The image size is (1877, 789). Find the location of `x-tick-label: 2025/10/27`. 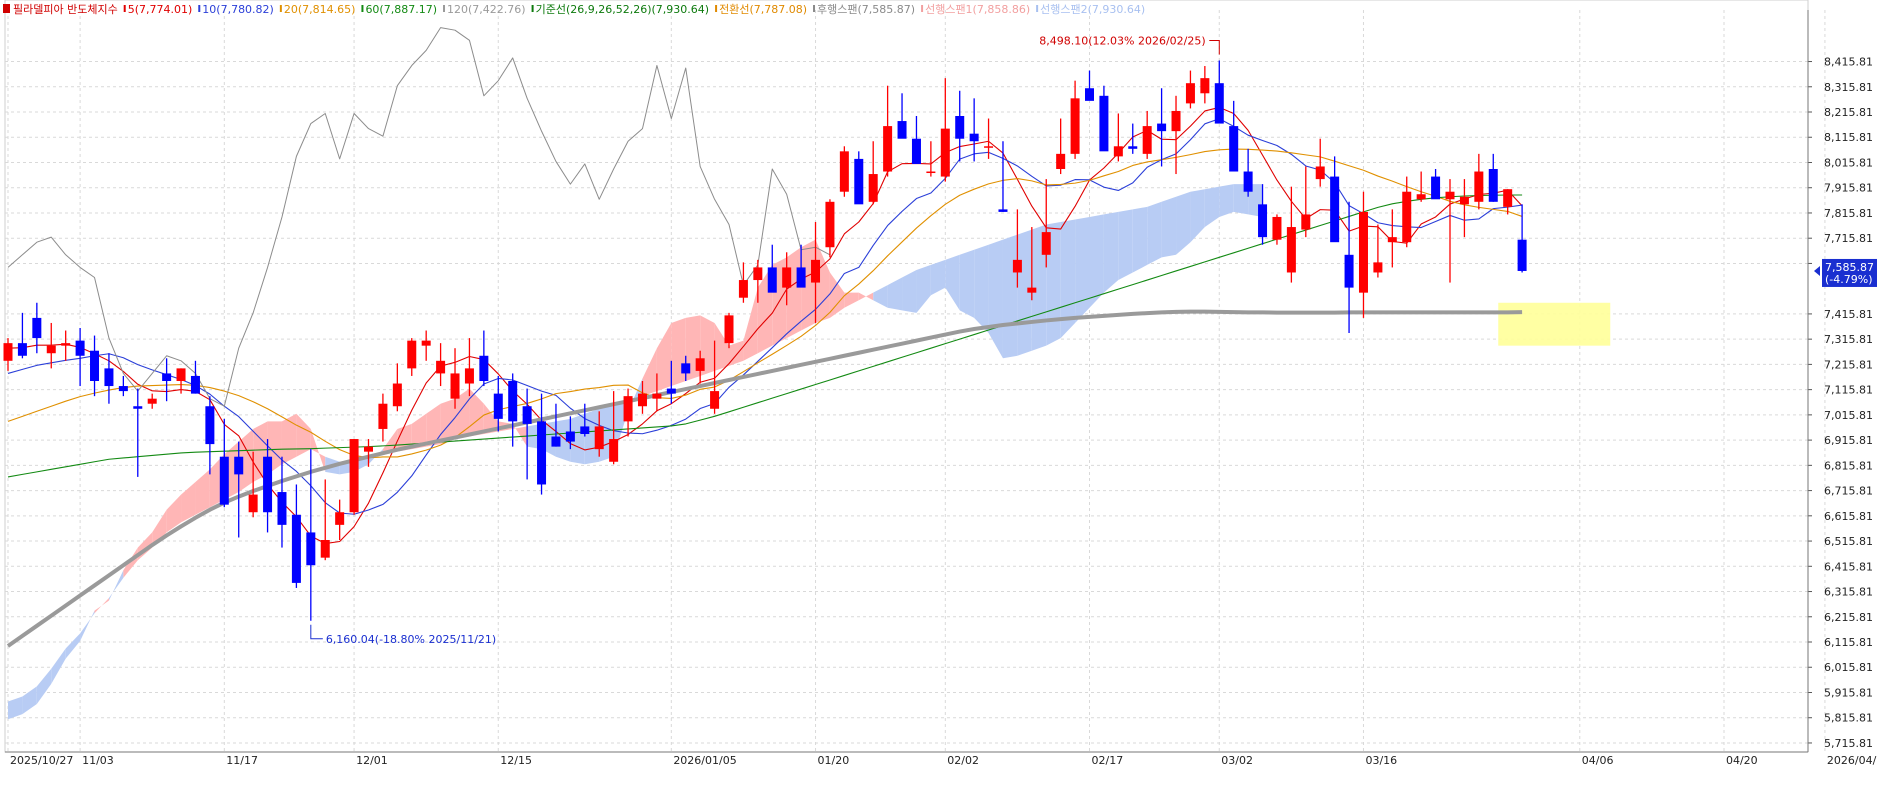

x-tick-label: 2025/10/27 is located at coordinates (41, 760).